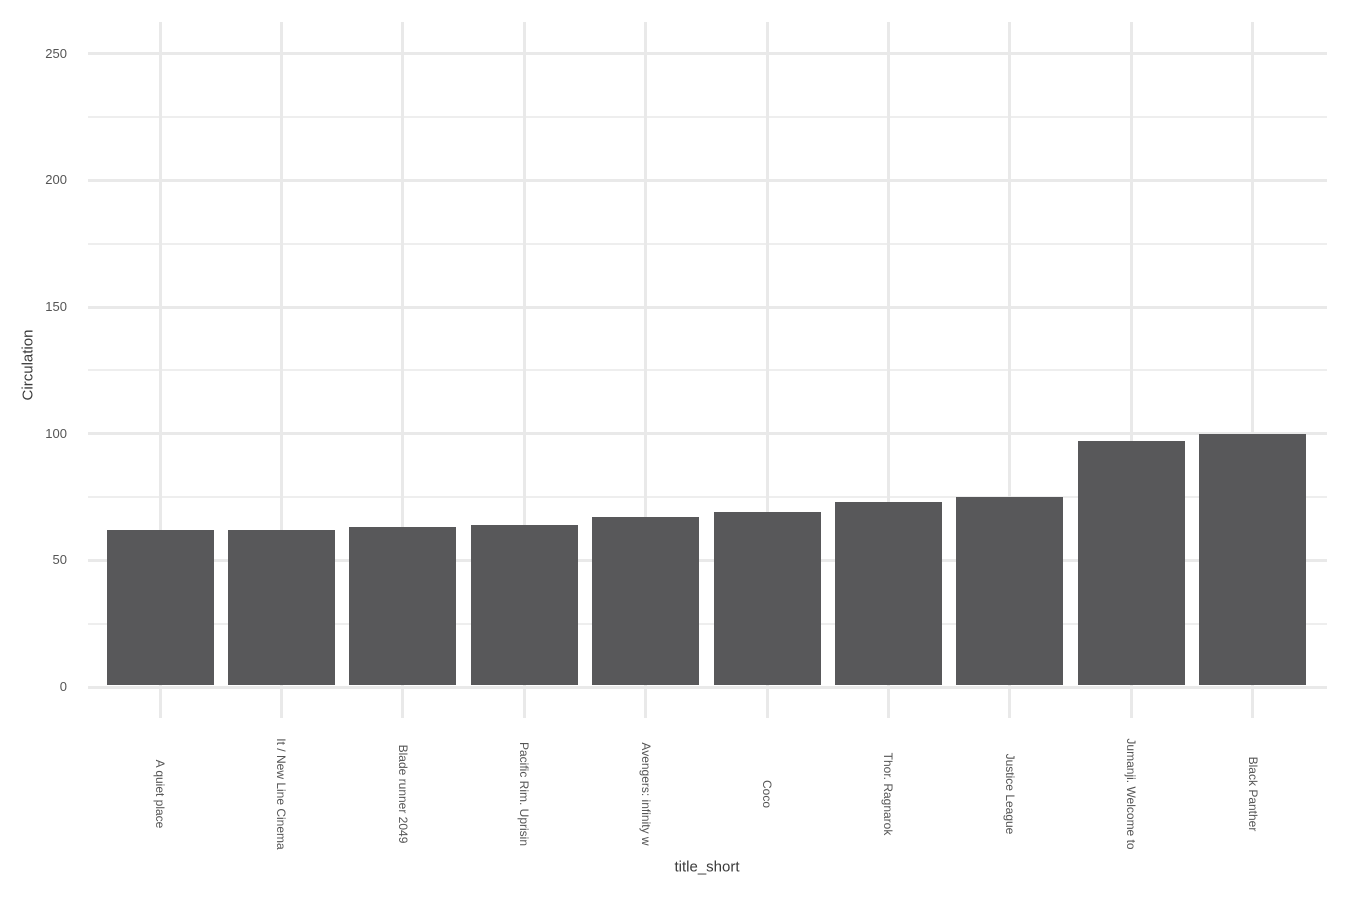  I want to click on x-tick-label: Pacific Rim. Uprisin, so click(524, 794).